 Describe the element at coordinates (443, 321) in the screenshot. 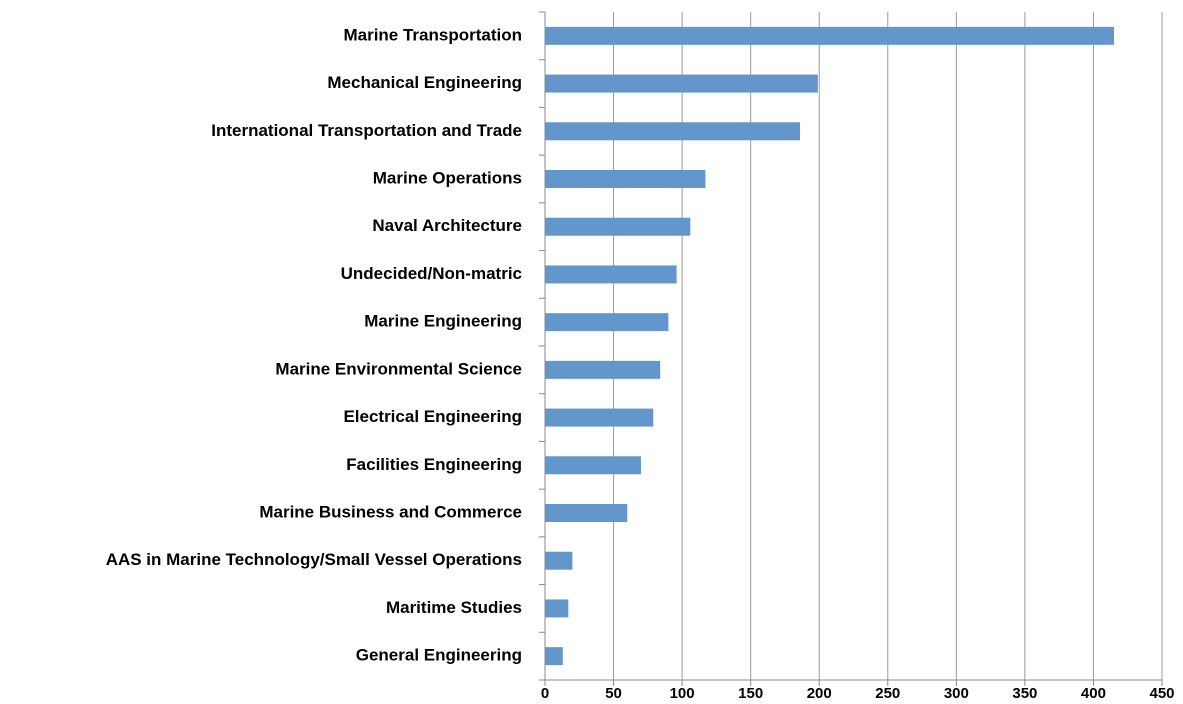

I see `category-label: Marine Engineering` at that location.